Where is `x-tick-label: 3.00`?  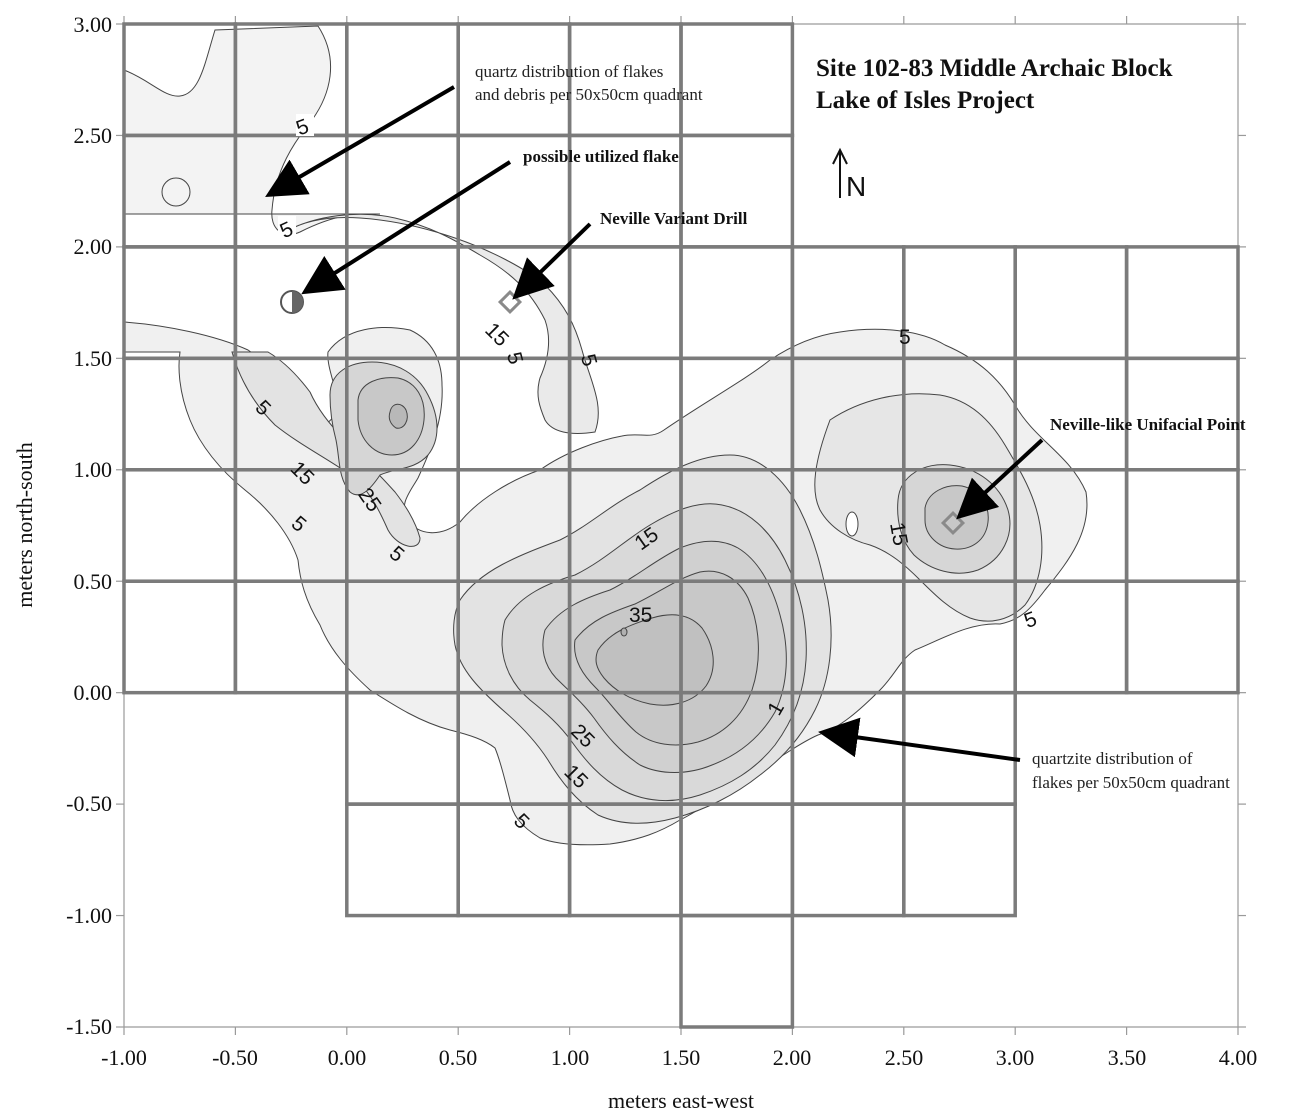 x-tick-label: 3.00 is located at coordinates (1015, 1057).